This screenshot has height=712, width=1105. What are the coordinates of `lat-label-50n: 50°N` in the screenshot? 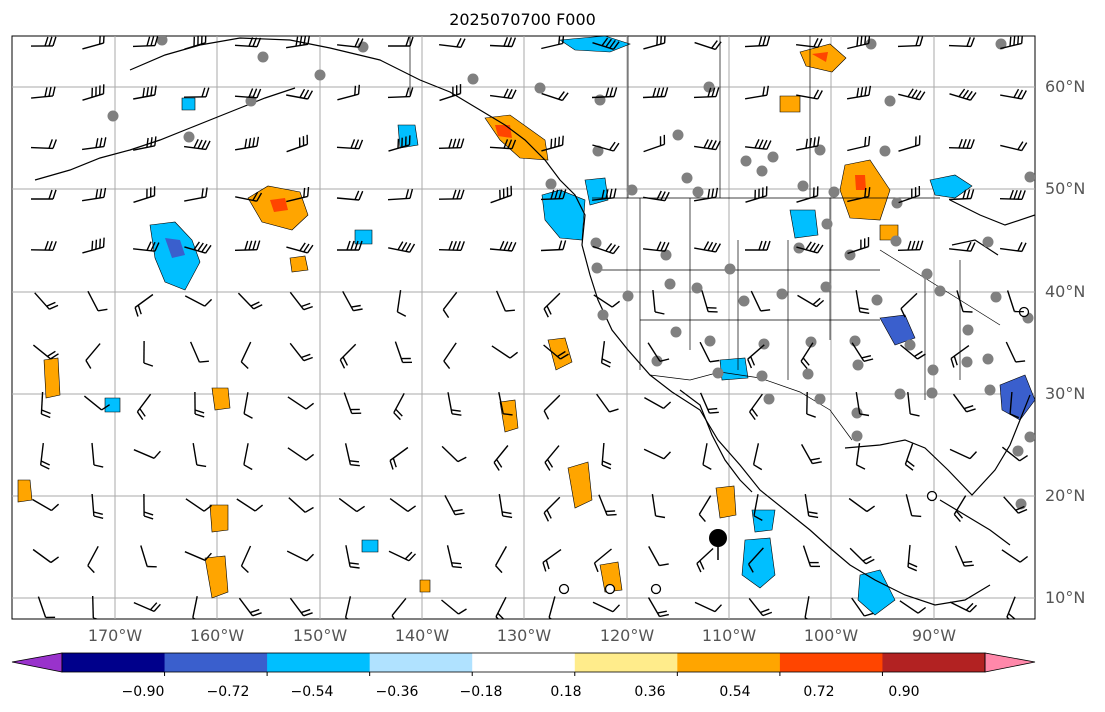 It's located at (1065, 188).